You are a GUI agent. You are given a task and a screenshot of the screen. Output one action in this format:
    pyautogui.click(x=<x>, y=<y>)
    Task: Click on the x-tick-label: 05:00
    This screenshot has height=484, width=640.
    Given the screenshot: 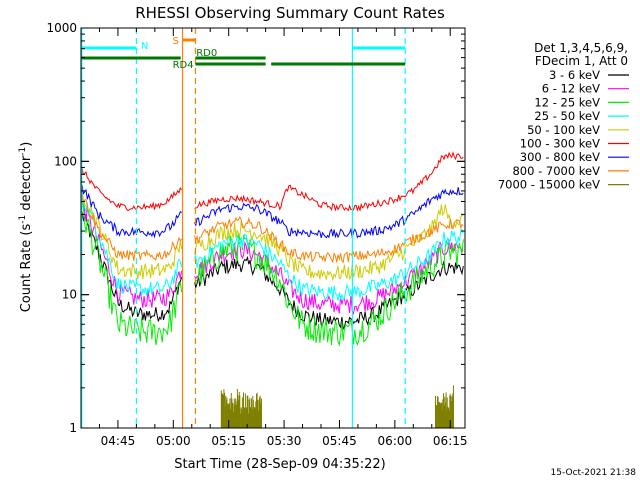 What is the action you would take?
    pyautogui.click(x=173, y=441)
    